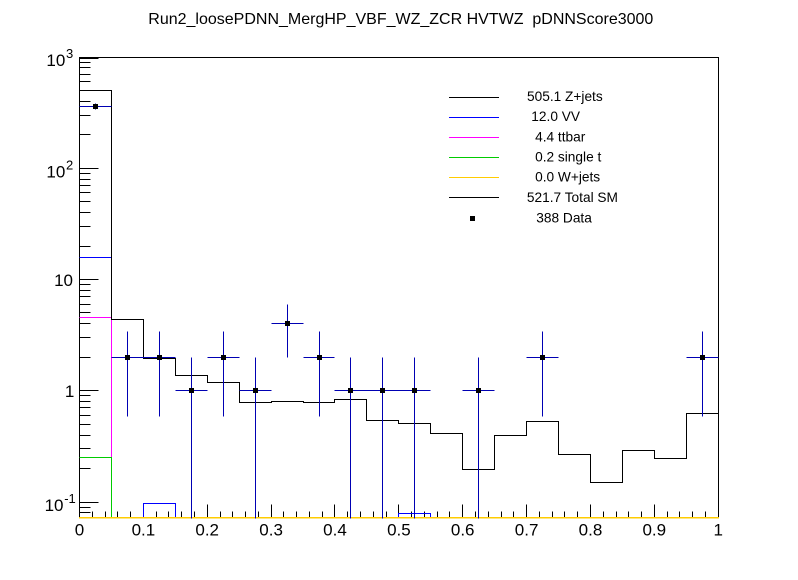 This screenshot has height=580, width=798. I want to click on svg-text: 521.7 Total SM, so click(572, 197).